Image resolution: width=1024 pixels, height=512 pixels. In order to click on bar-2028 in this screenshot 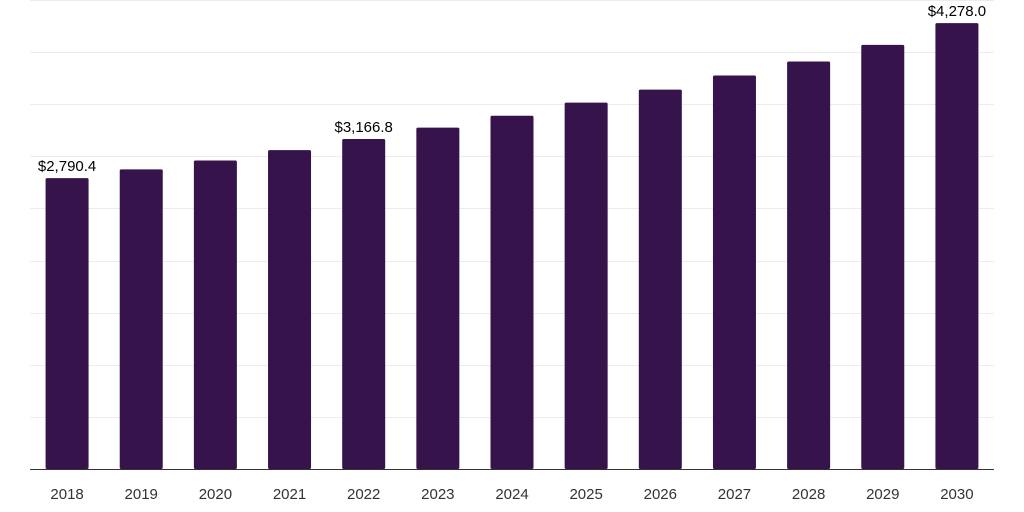, I will do `click(809, 265)`.